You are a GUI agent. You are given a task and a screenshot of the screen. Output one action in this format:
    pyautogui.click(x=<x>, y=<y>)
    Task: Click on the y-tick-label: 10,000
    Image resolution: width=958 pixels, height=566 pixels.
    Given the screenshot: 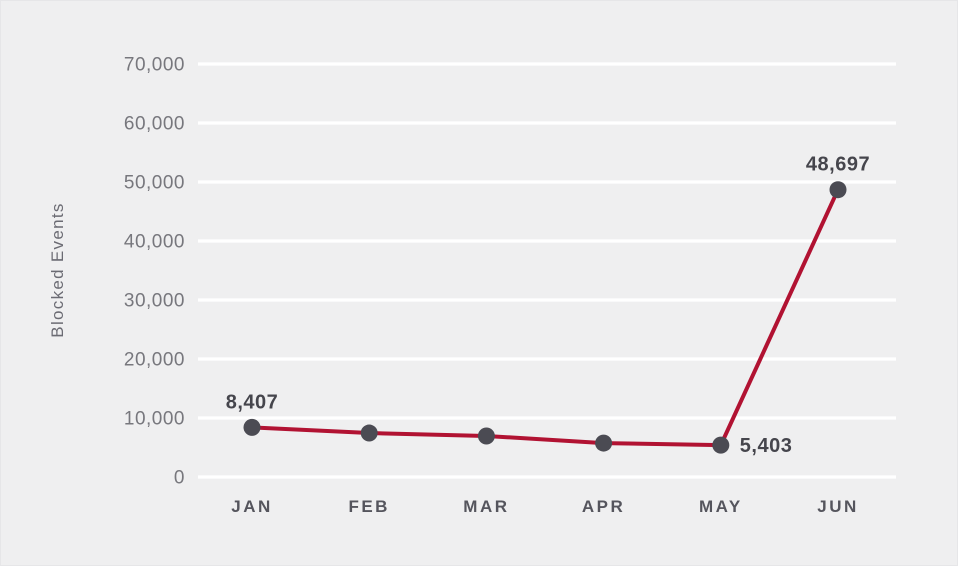 What is the action you would take?
    pyautogui.click(x=154, y=419)
    